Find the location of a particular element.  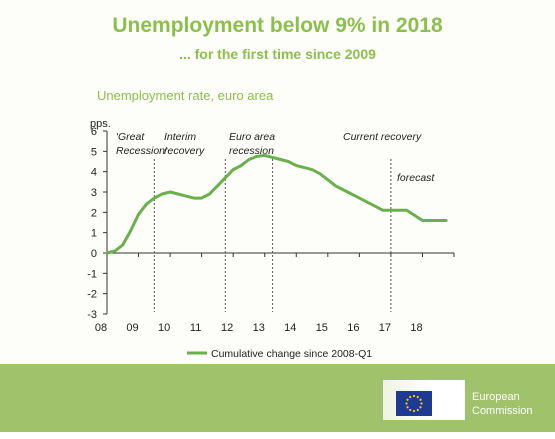

series-line is located at coordinates (276, 204).